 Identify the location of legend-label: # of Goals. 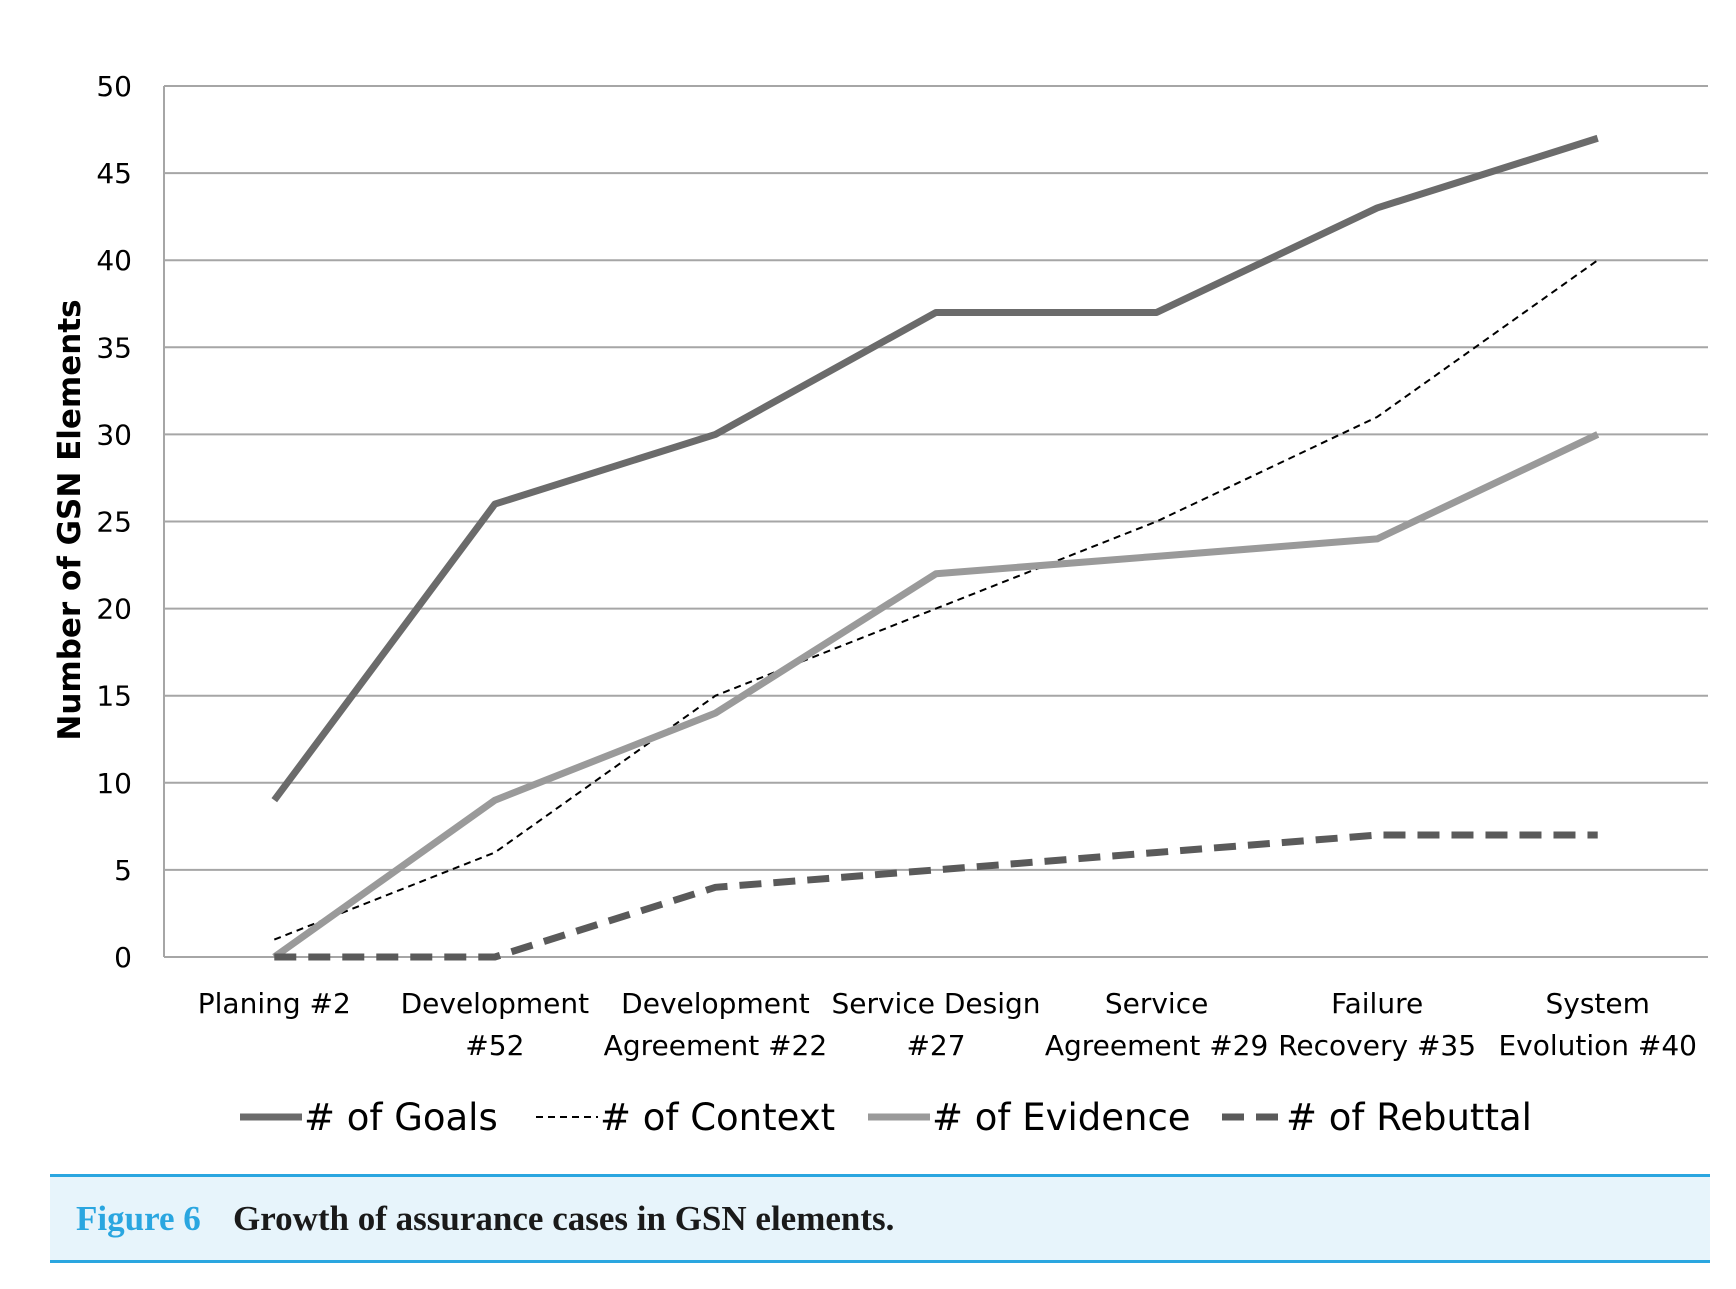
(401, 1117).